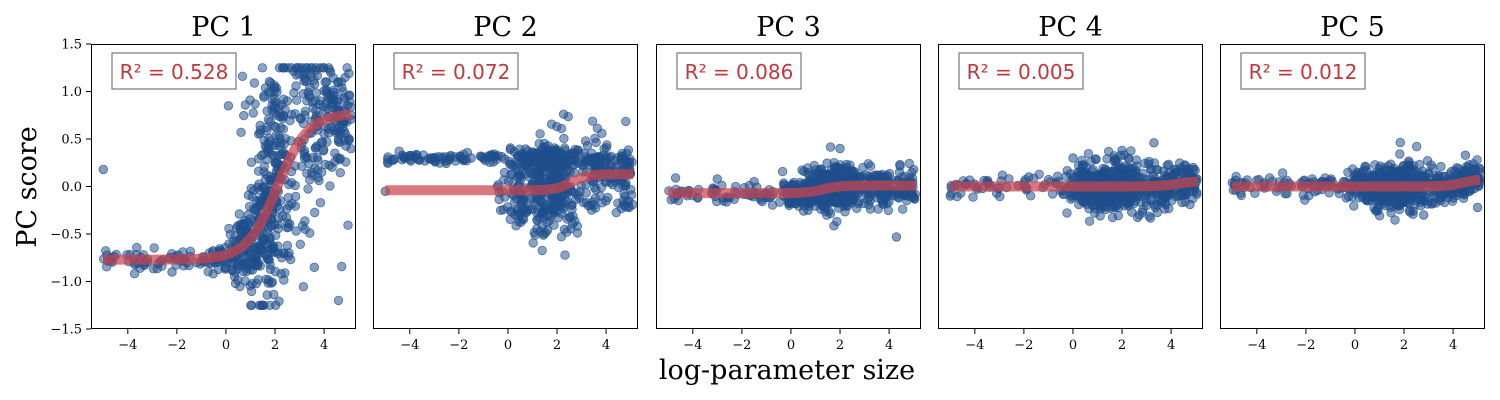  I want to click on axes-frame, so click(788, 186).